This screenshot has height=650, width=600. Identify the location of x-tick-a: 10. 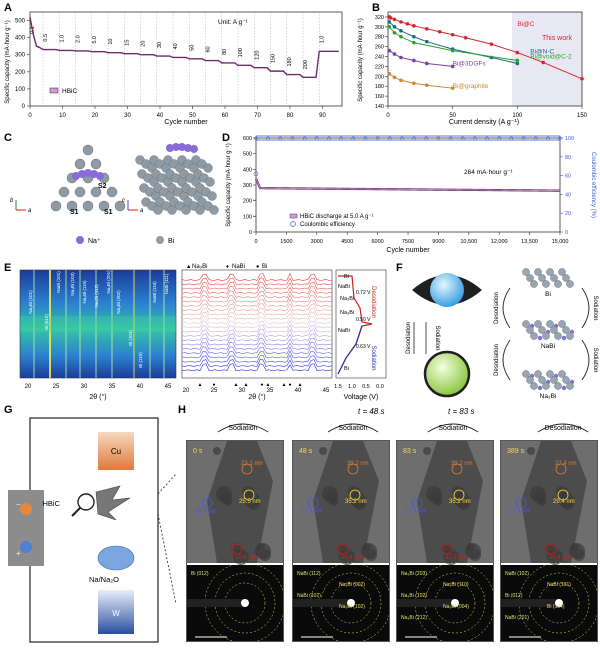
(62, 116).